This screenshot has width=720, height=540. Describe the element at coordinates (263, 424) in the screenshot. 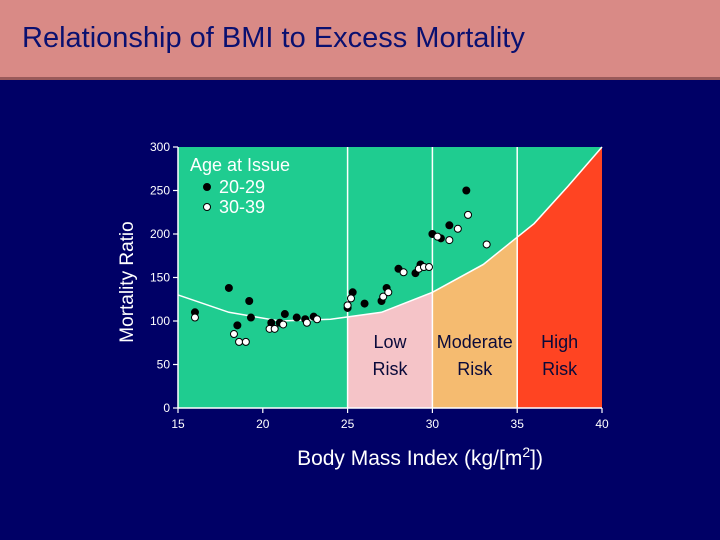

I see `x-tick-label: 20` at that location.